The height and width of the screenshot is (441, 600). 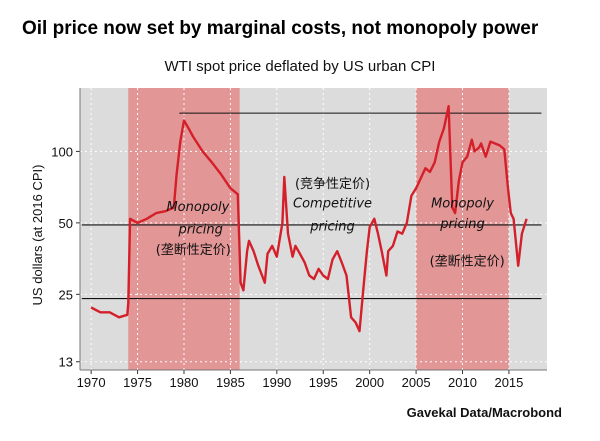 What do you see at coordinates (462, 382) in the screenshot?
I see `x-tick-label: 2010` at bounding box center [462, 382].